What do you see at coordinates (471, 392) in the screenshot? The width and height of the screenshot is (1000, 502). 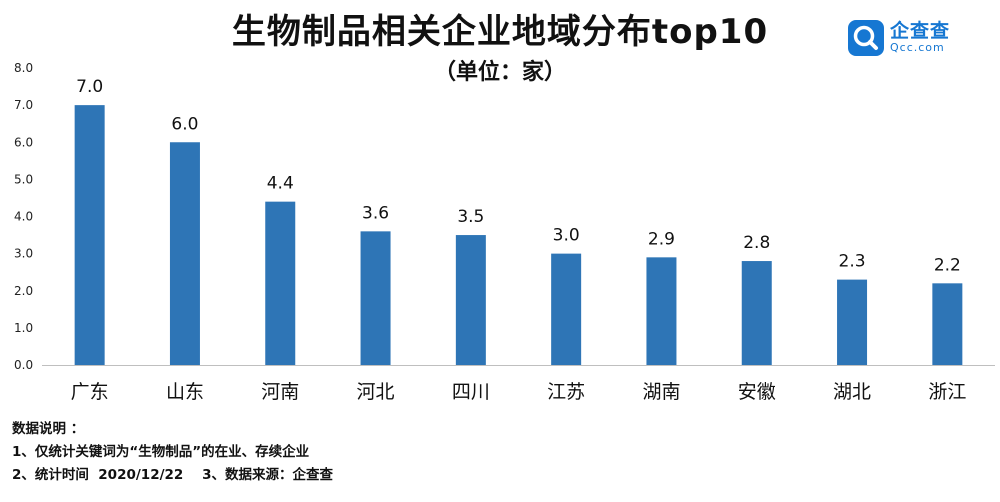 I see `x-category-label: 四川` at bounding box center [471, 392].